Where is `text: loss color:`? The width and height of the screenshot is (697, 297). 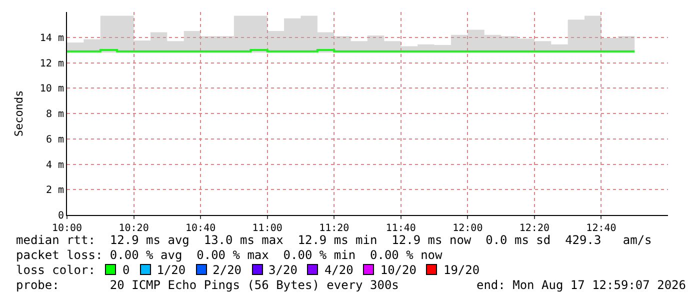
text: loss color: is located at coordinates (56, 270).